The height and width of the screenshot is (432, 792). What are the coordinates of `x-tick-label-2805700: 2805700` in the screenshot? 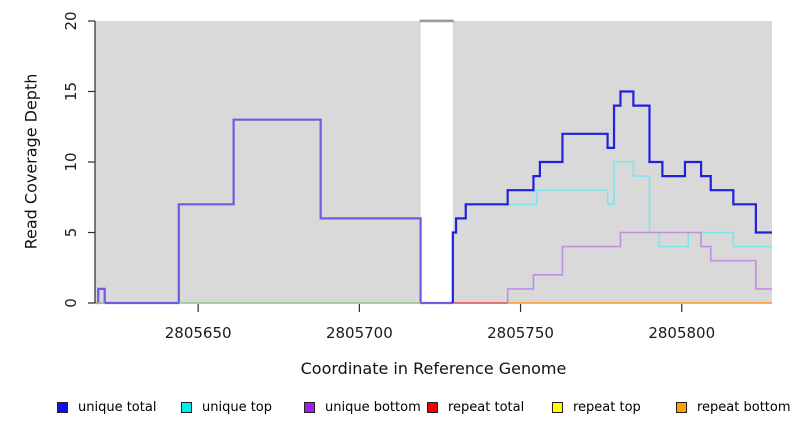 It's located at (359, 333).